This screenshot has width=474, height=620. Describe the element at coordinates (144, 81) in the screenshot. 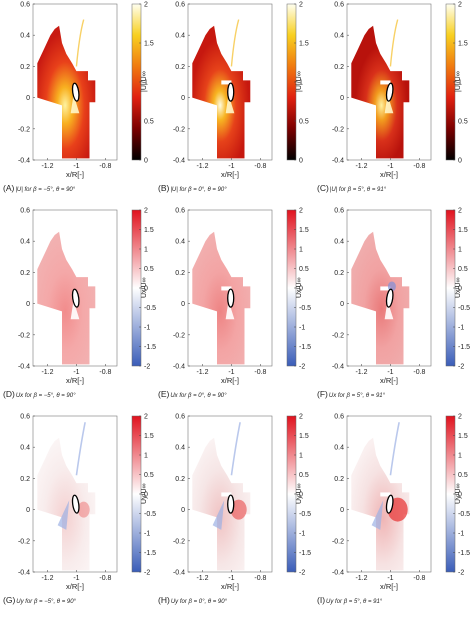

I see `colorbar-label: |U|/U∞` at that location.